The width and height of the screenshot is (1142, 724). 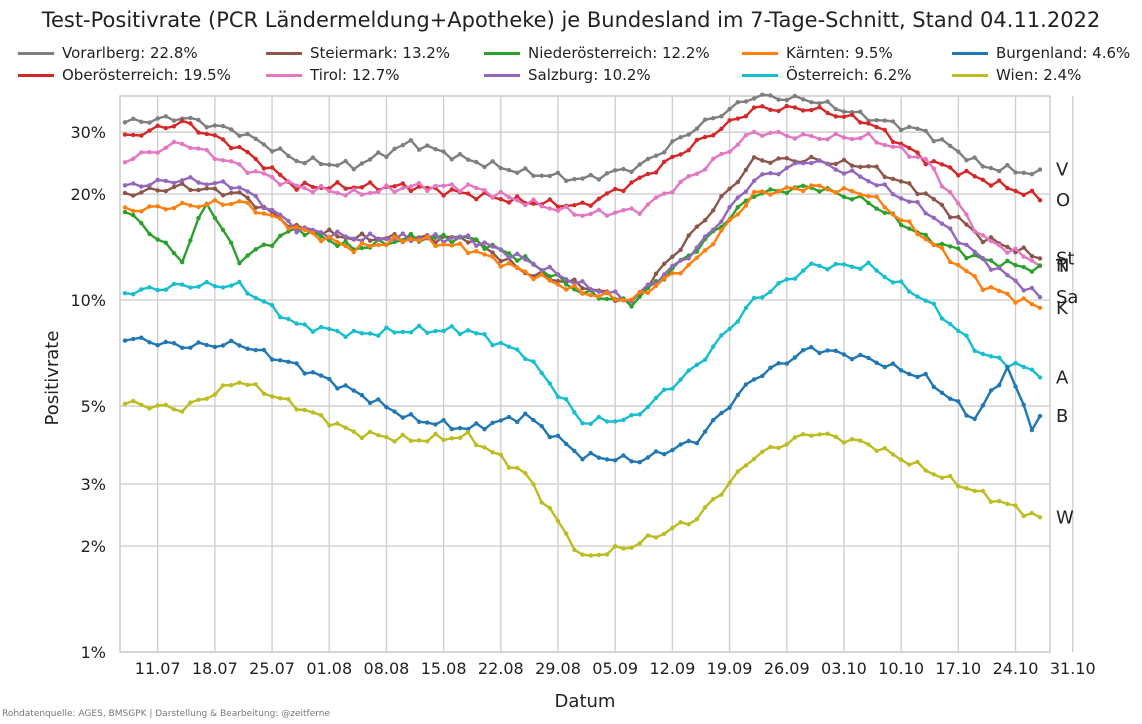 What do you see at coordinates (444, 668) in the screenshot?
I see `x-tick-label: 15.08` at bounding box center [444, 668].